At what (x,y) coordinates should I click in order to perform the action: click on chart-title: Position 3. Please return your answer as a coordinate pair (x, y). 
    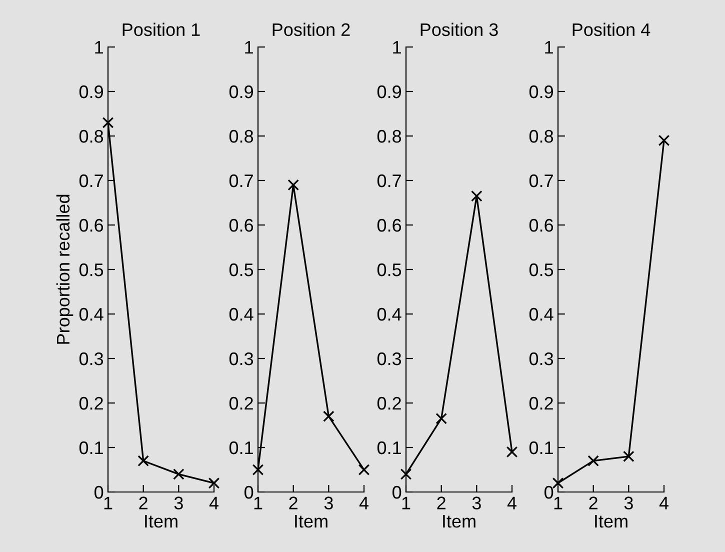
    Looking at the image, I should click on (459, 29).